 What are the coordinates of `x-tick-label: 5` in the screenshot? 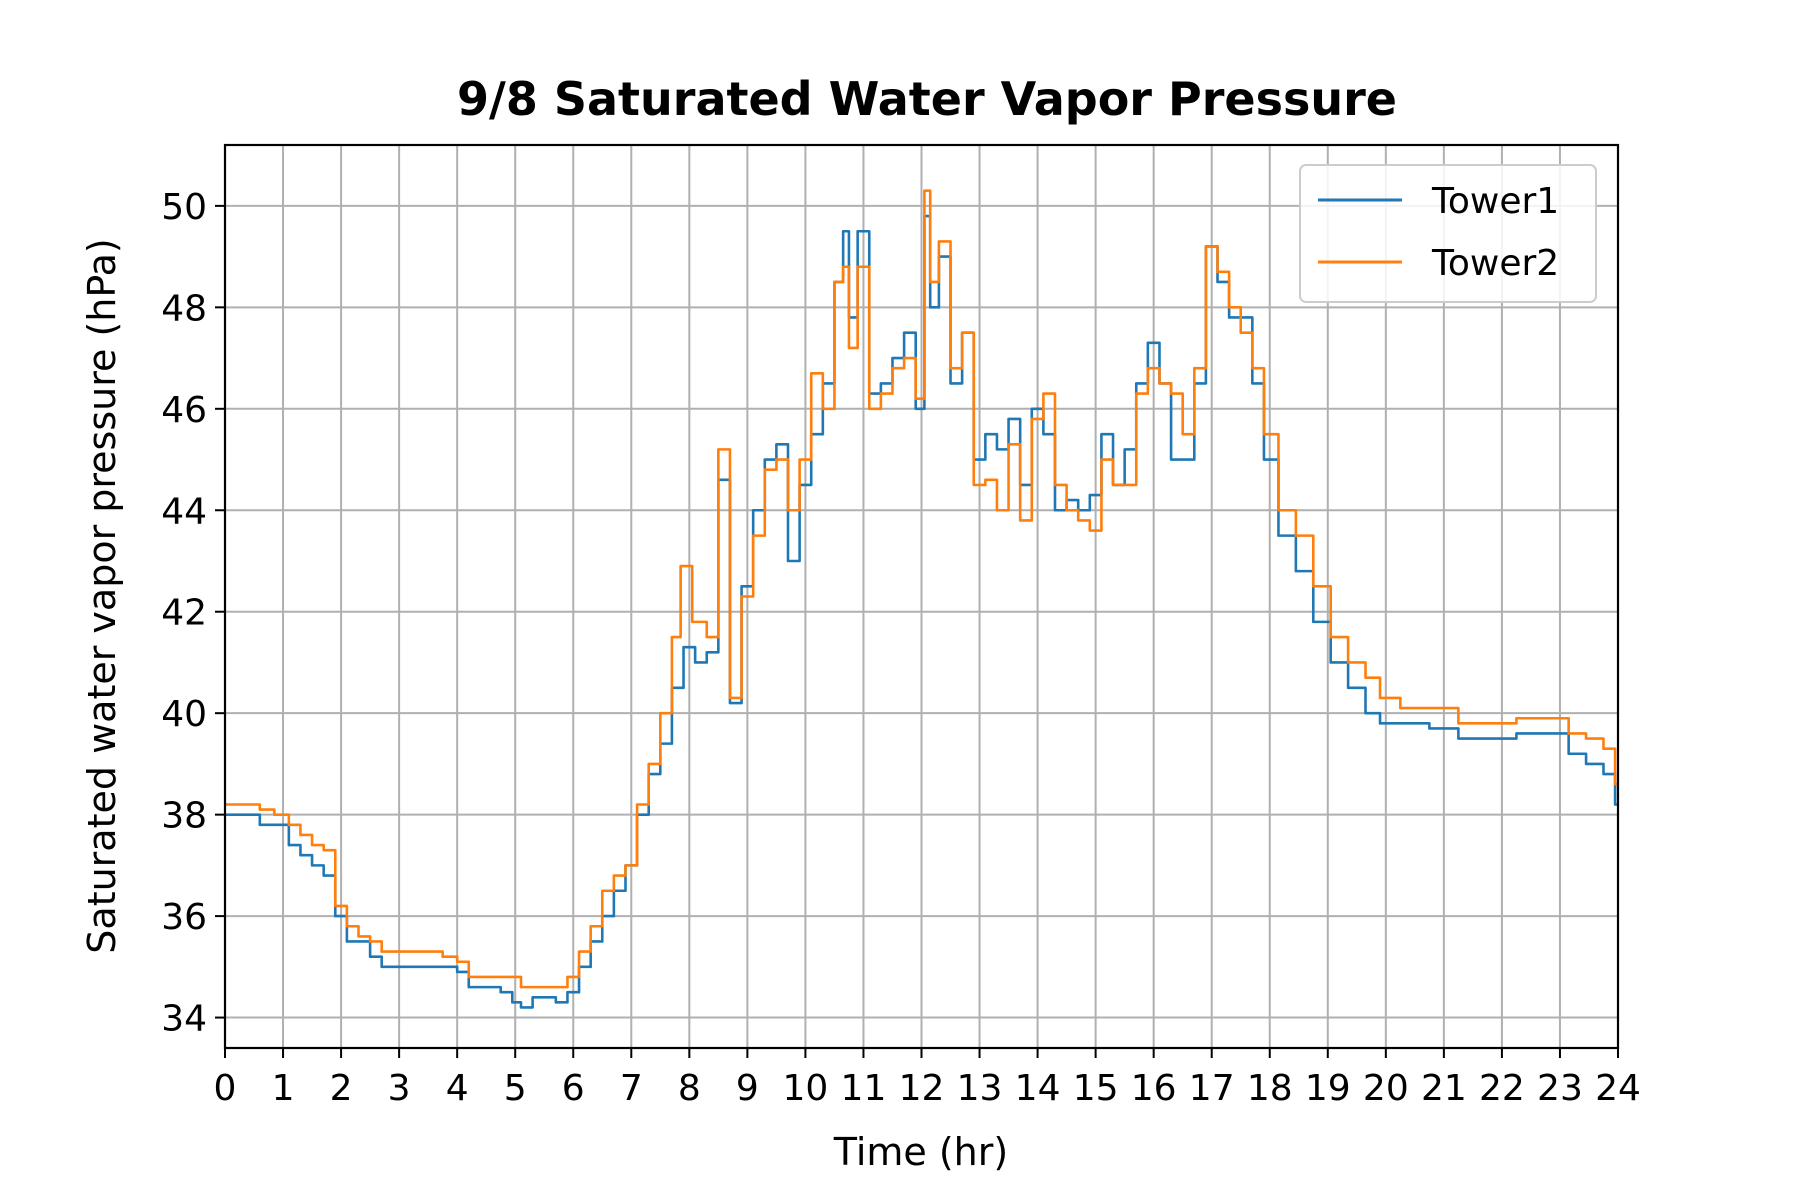 It's located at (515, 1088).